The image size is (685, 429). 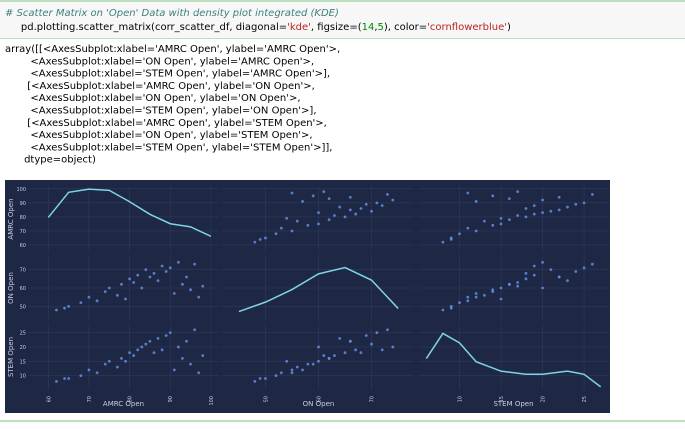 I want to click on x-tick-label: 20, so click(x=544, y=399).